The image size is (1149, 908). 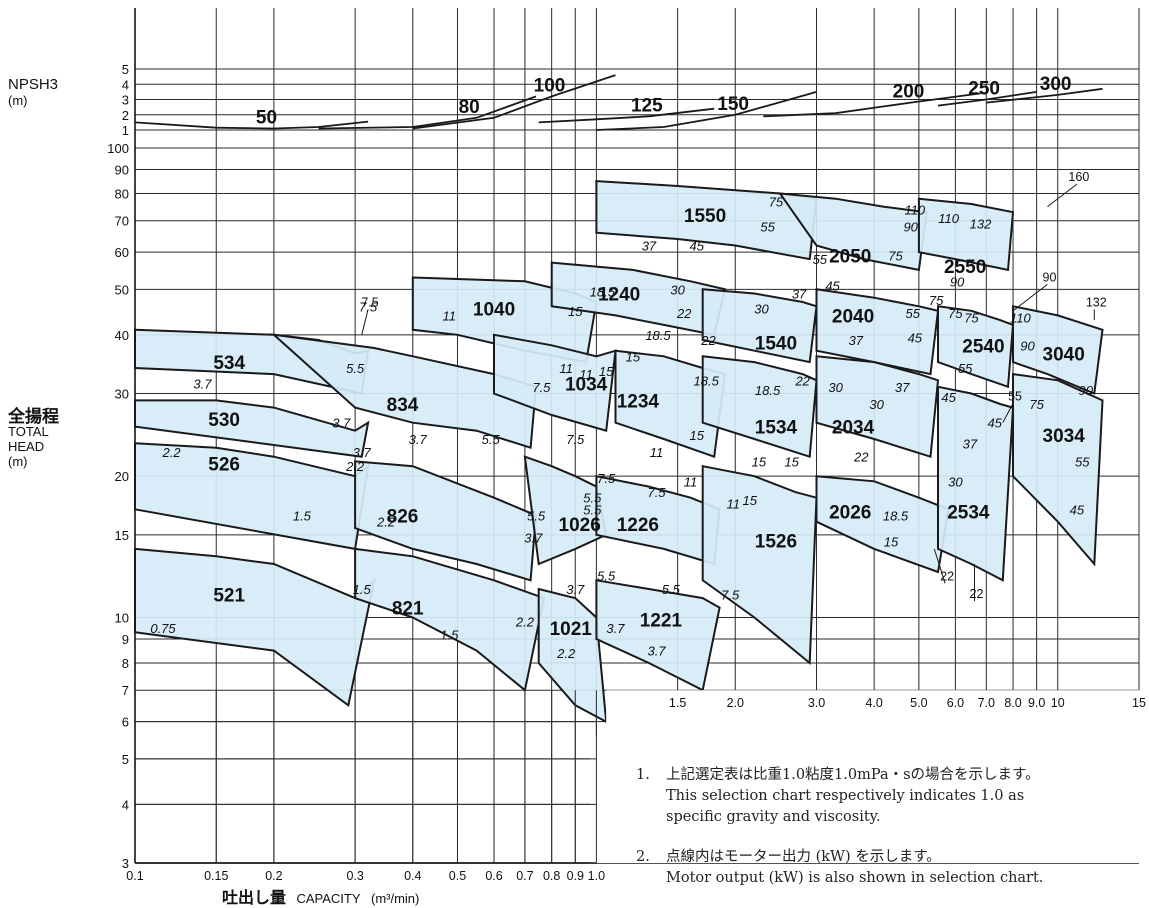 What do you see at coordinates (125, 690) in the screenshot?
I see `y-tick-label: 7` at bounding box center [125, 690].